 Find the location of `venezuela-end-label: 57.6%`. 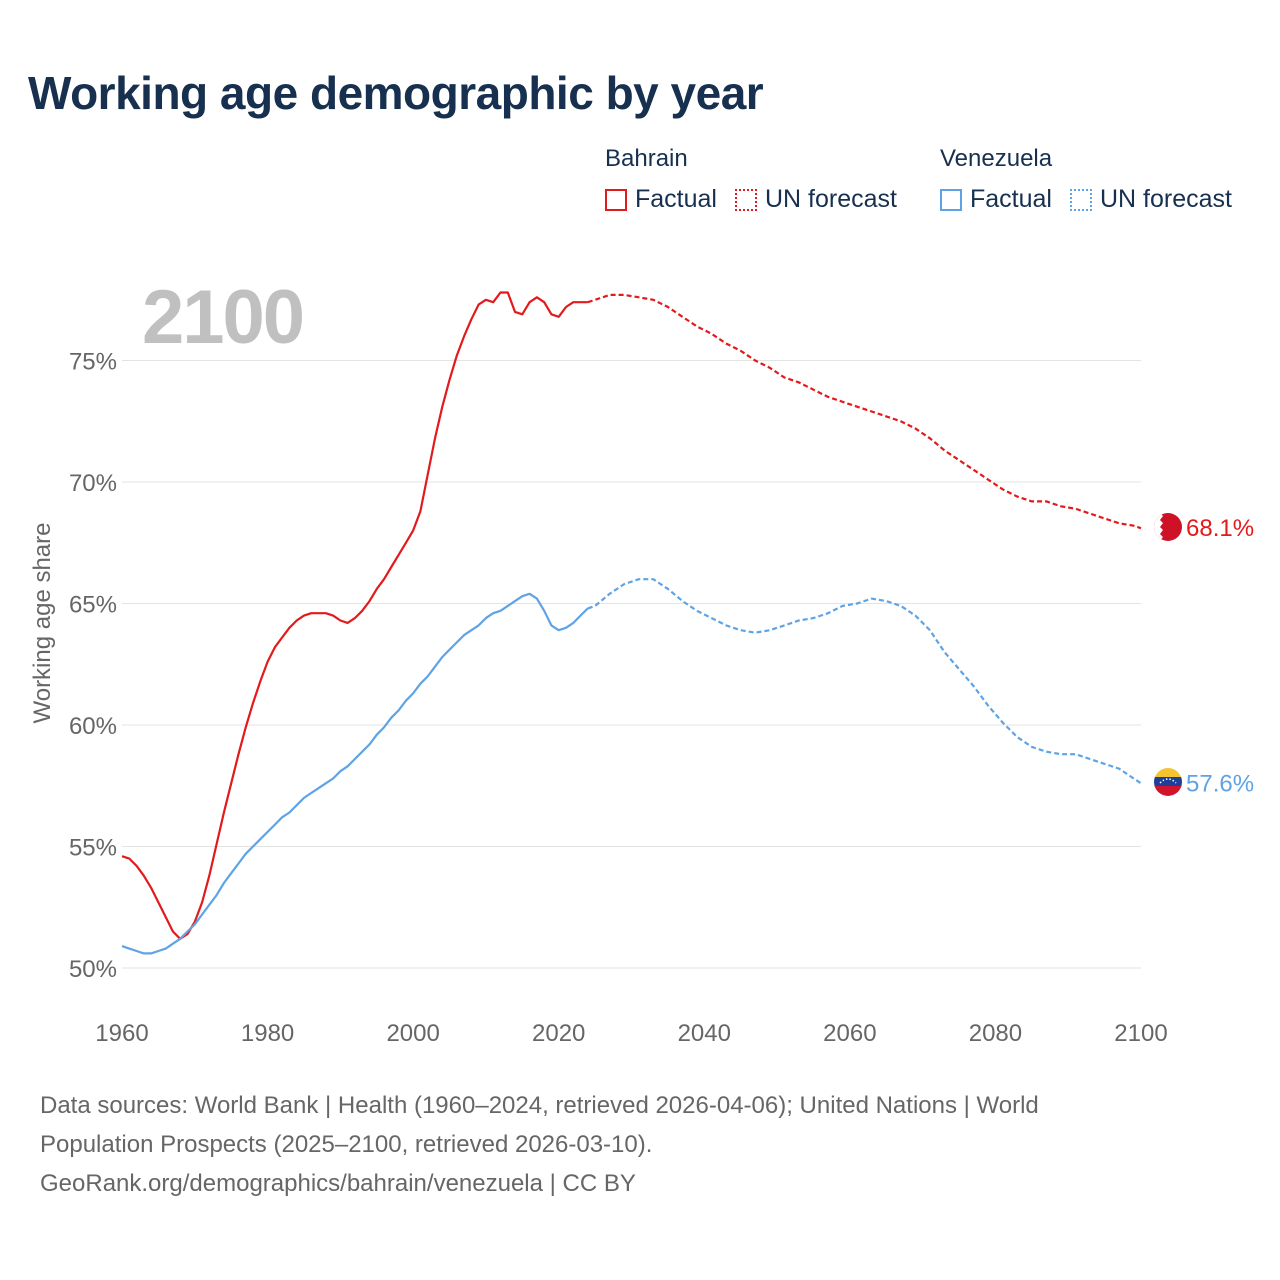

venezuela-end-label: 57.6% is located at coordinates (1220, 783).